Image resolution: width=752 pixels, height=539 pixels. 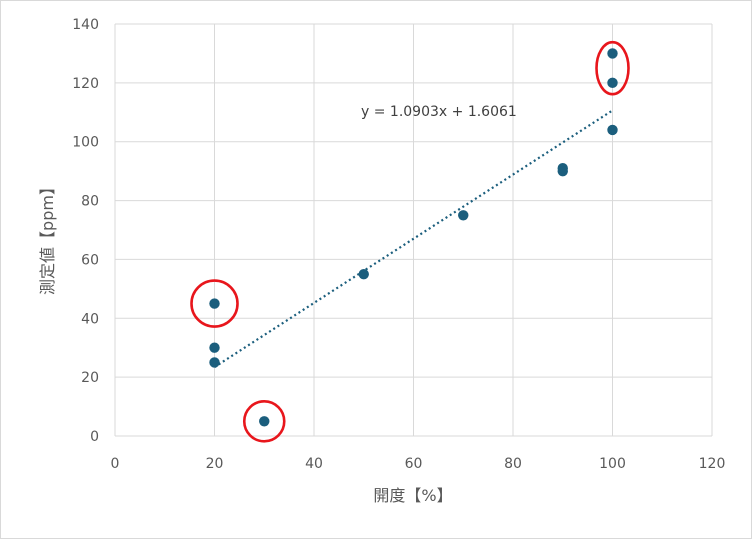 What do you see at coordinates (712, 464) in the screenshot?
I see `x-tick-label: 120` at bounding box center [712, 464].